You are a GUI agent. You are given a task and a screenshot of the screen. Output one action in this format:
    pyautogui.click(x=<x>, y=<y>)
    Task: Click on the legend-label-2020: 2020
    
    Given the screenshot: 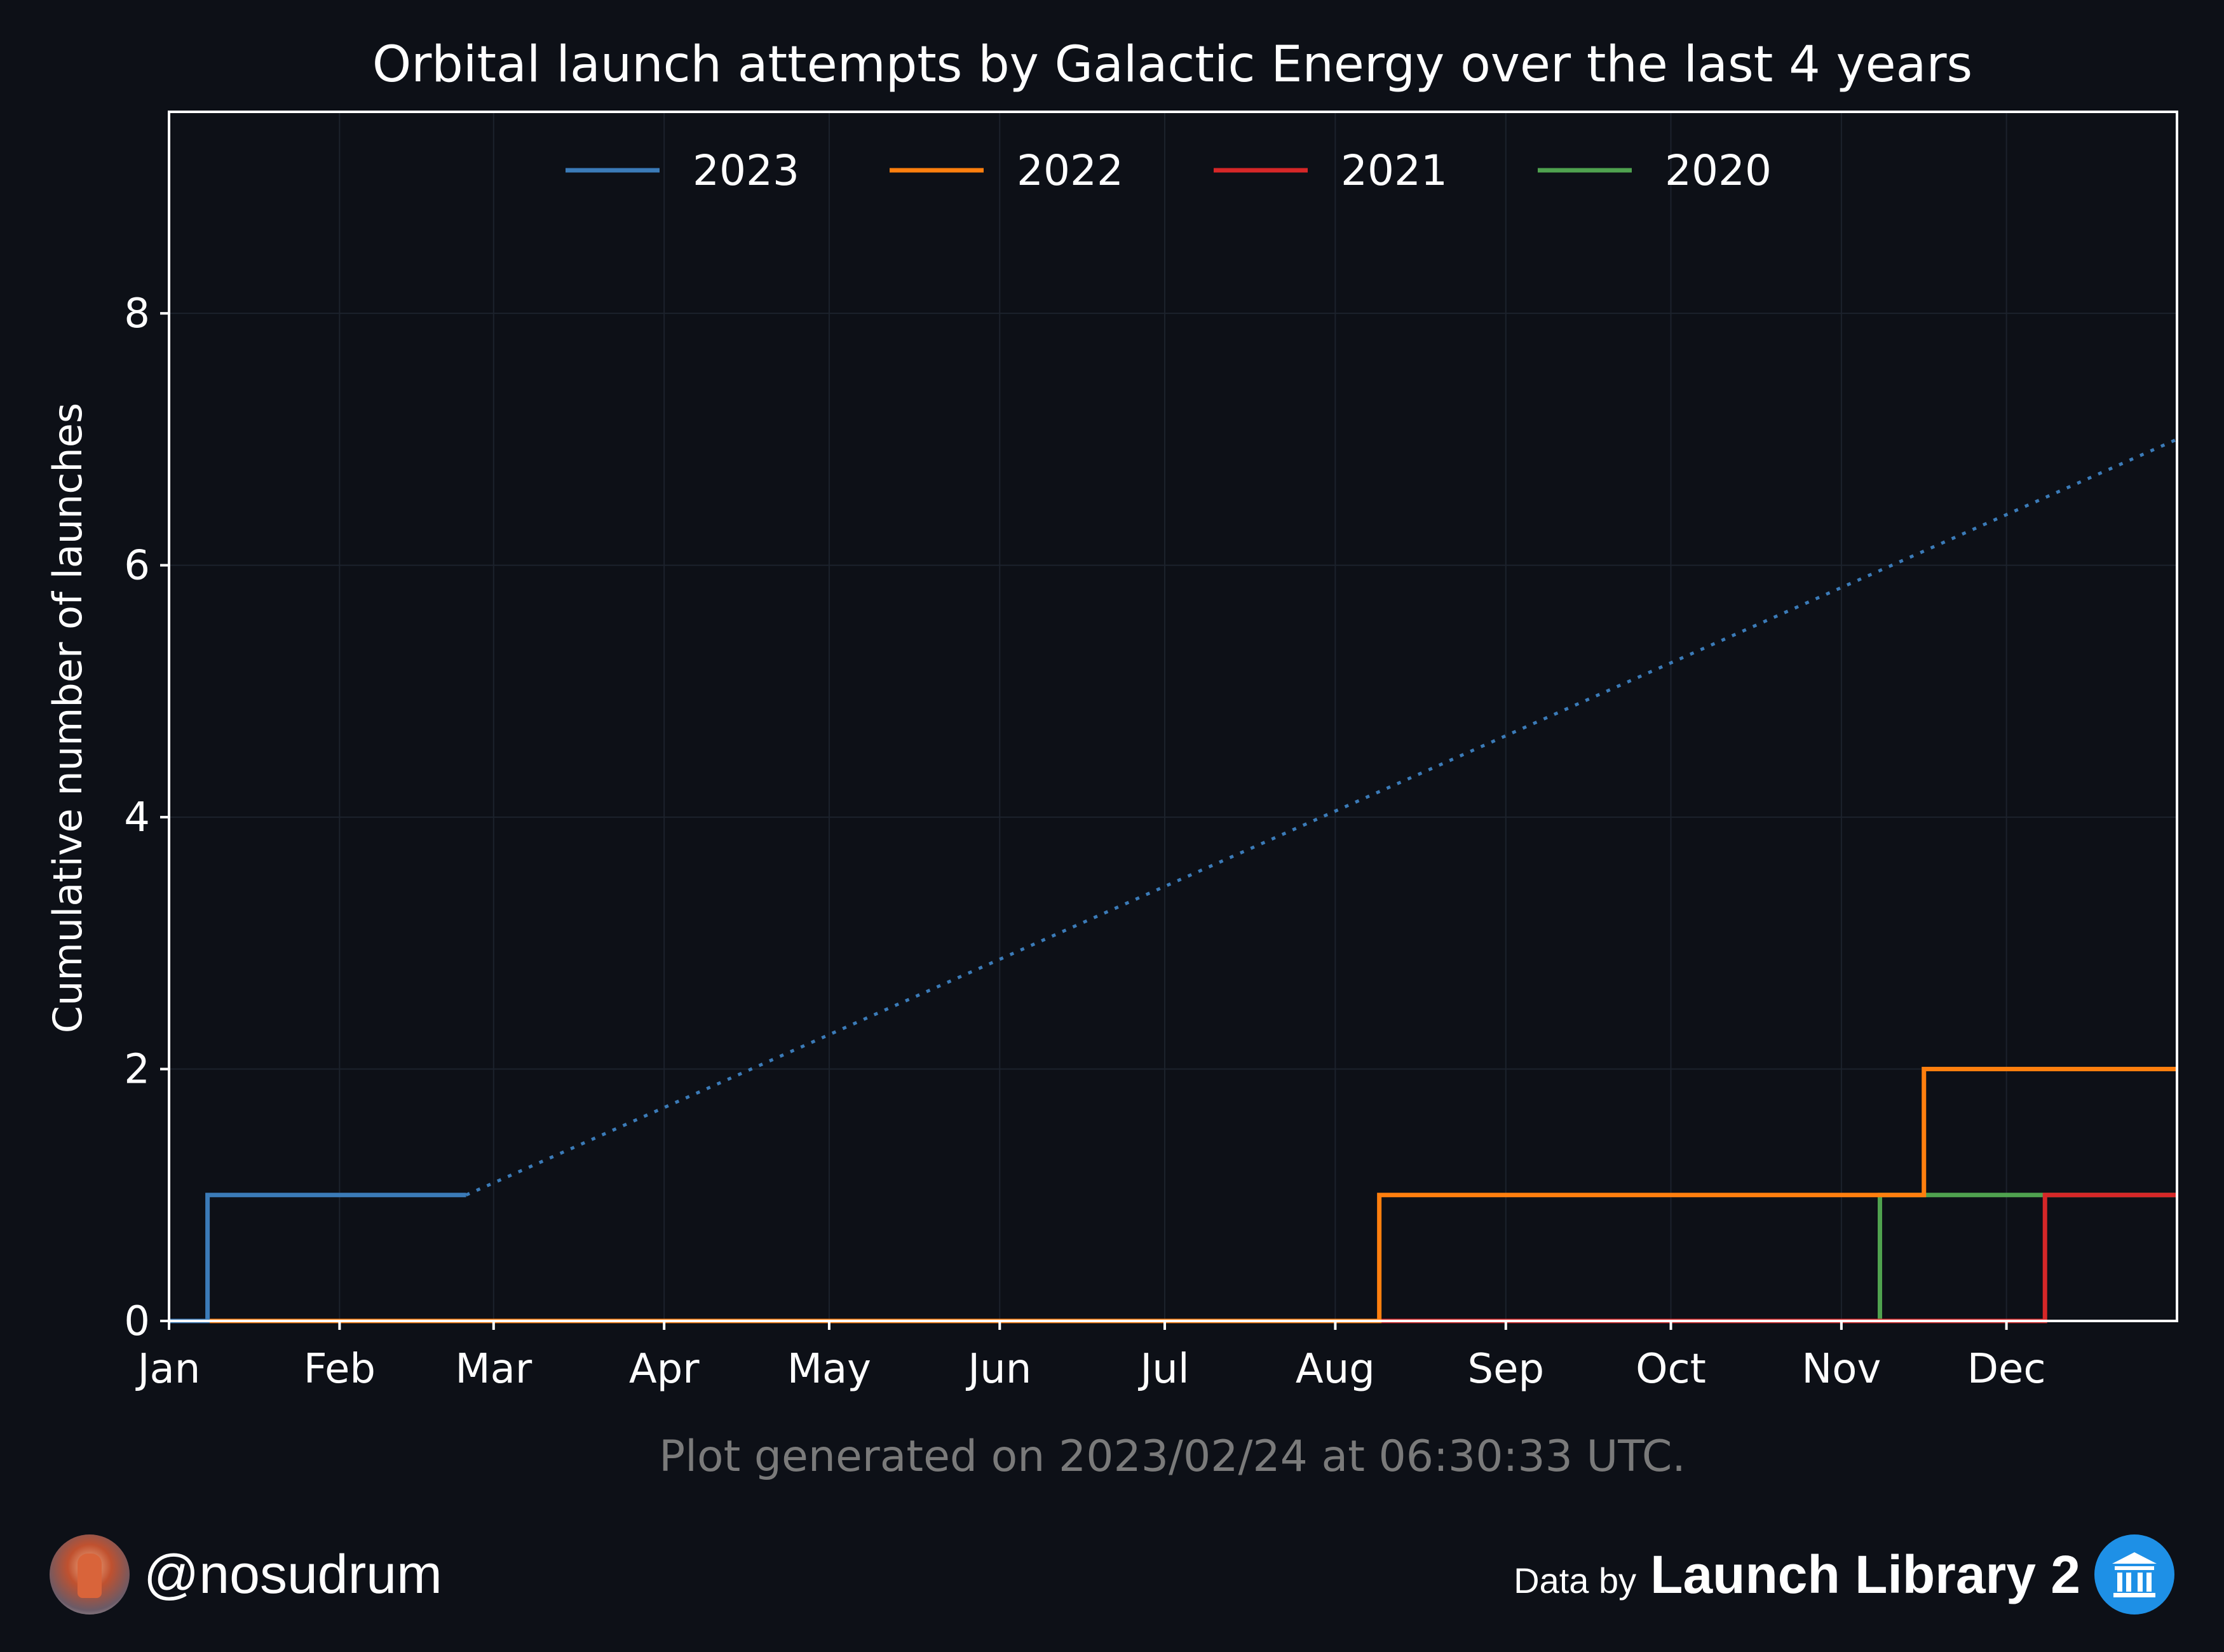 What is the action you would take?
    pyautogui.click(x=1718, y=170)
    